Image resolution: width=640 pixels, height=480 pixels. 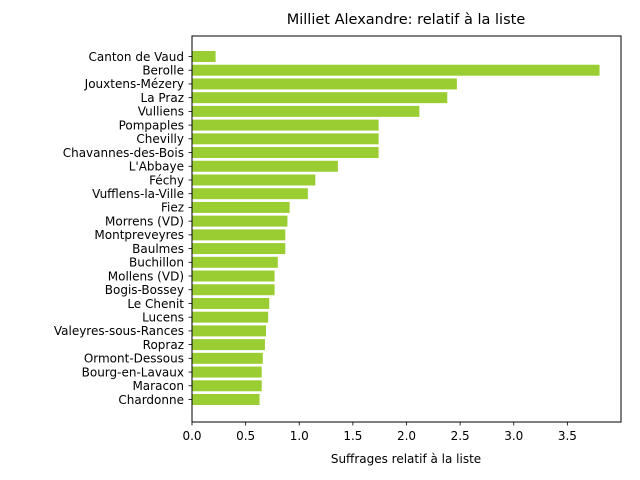 What do you see at coordinates (460, 436) in the screenshot?
I see `x-tick-label: 2.5` at bounding box center [460, 436].